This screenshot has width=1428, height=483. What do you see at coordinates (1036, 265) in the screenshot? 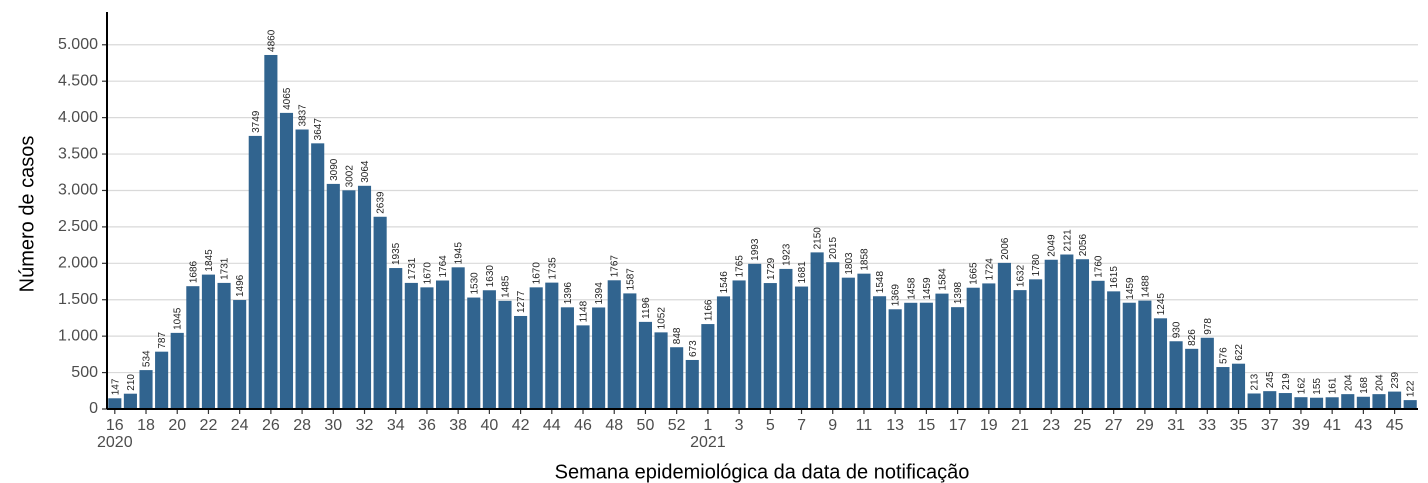
I see `value-label: 1780` at bounding box center [1036, 265].